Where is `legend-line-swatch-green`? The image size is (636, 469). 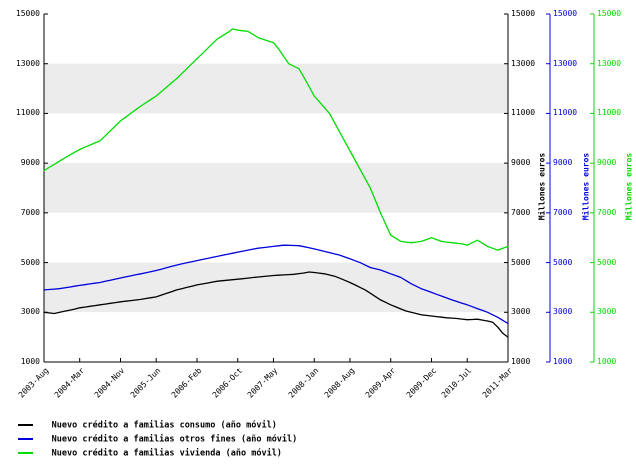 legend-line-swatch-green is located at coordinates (25, 452).